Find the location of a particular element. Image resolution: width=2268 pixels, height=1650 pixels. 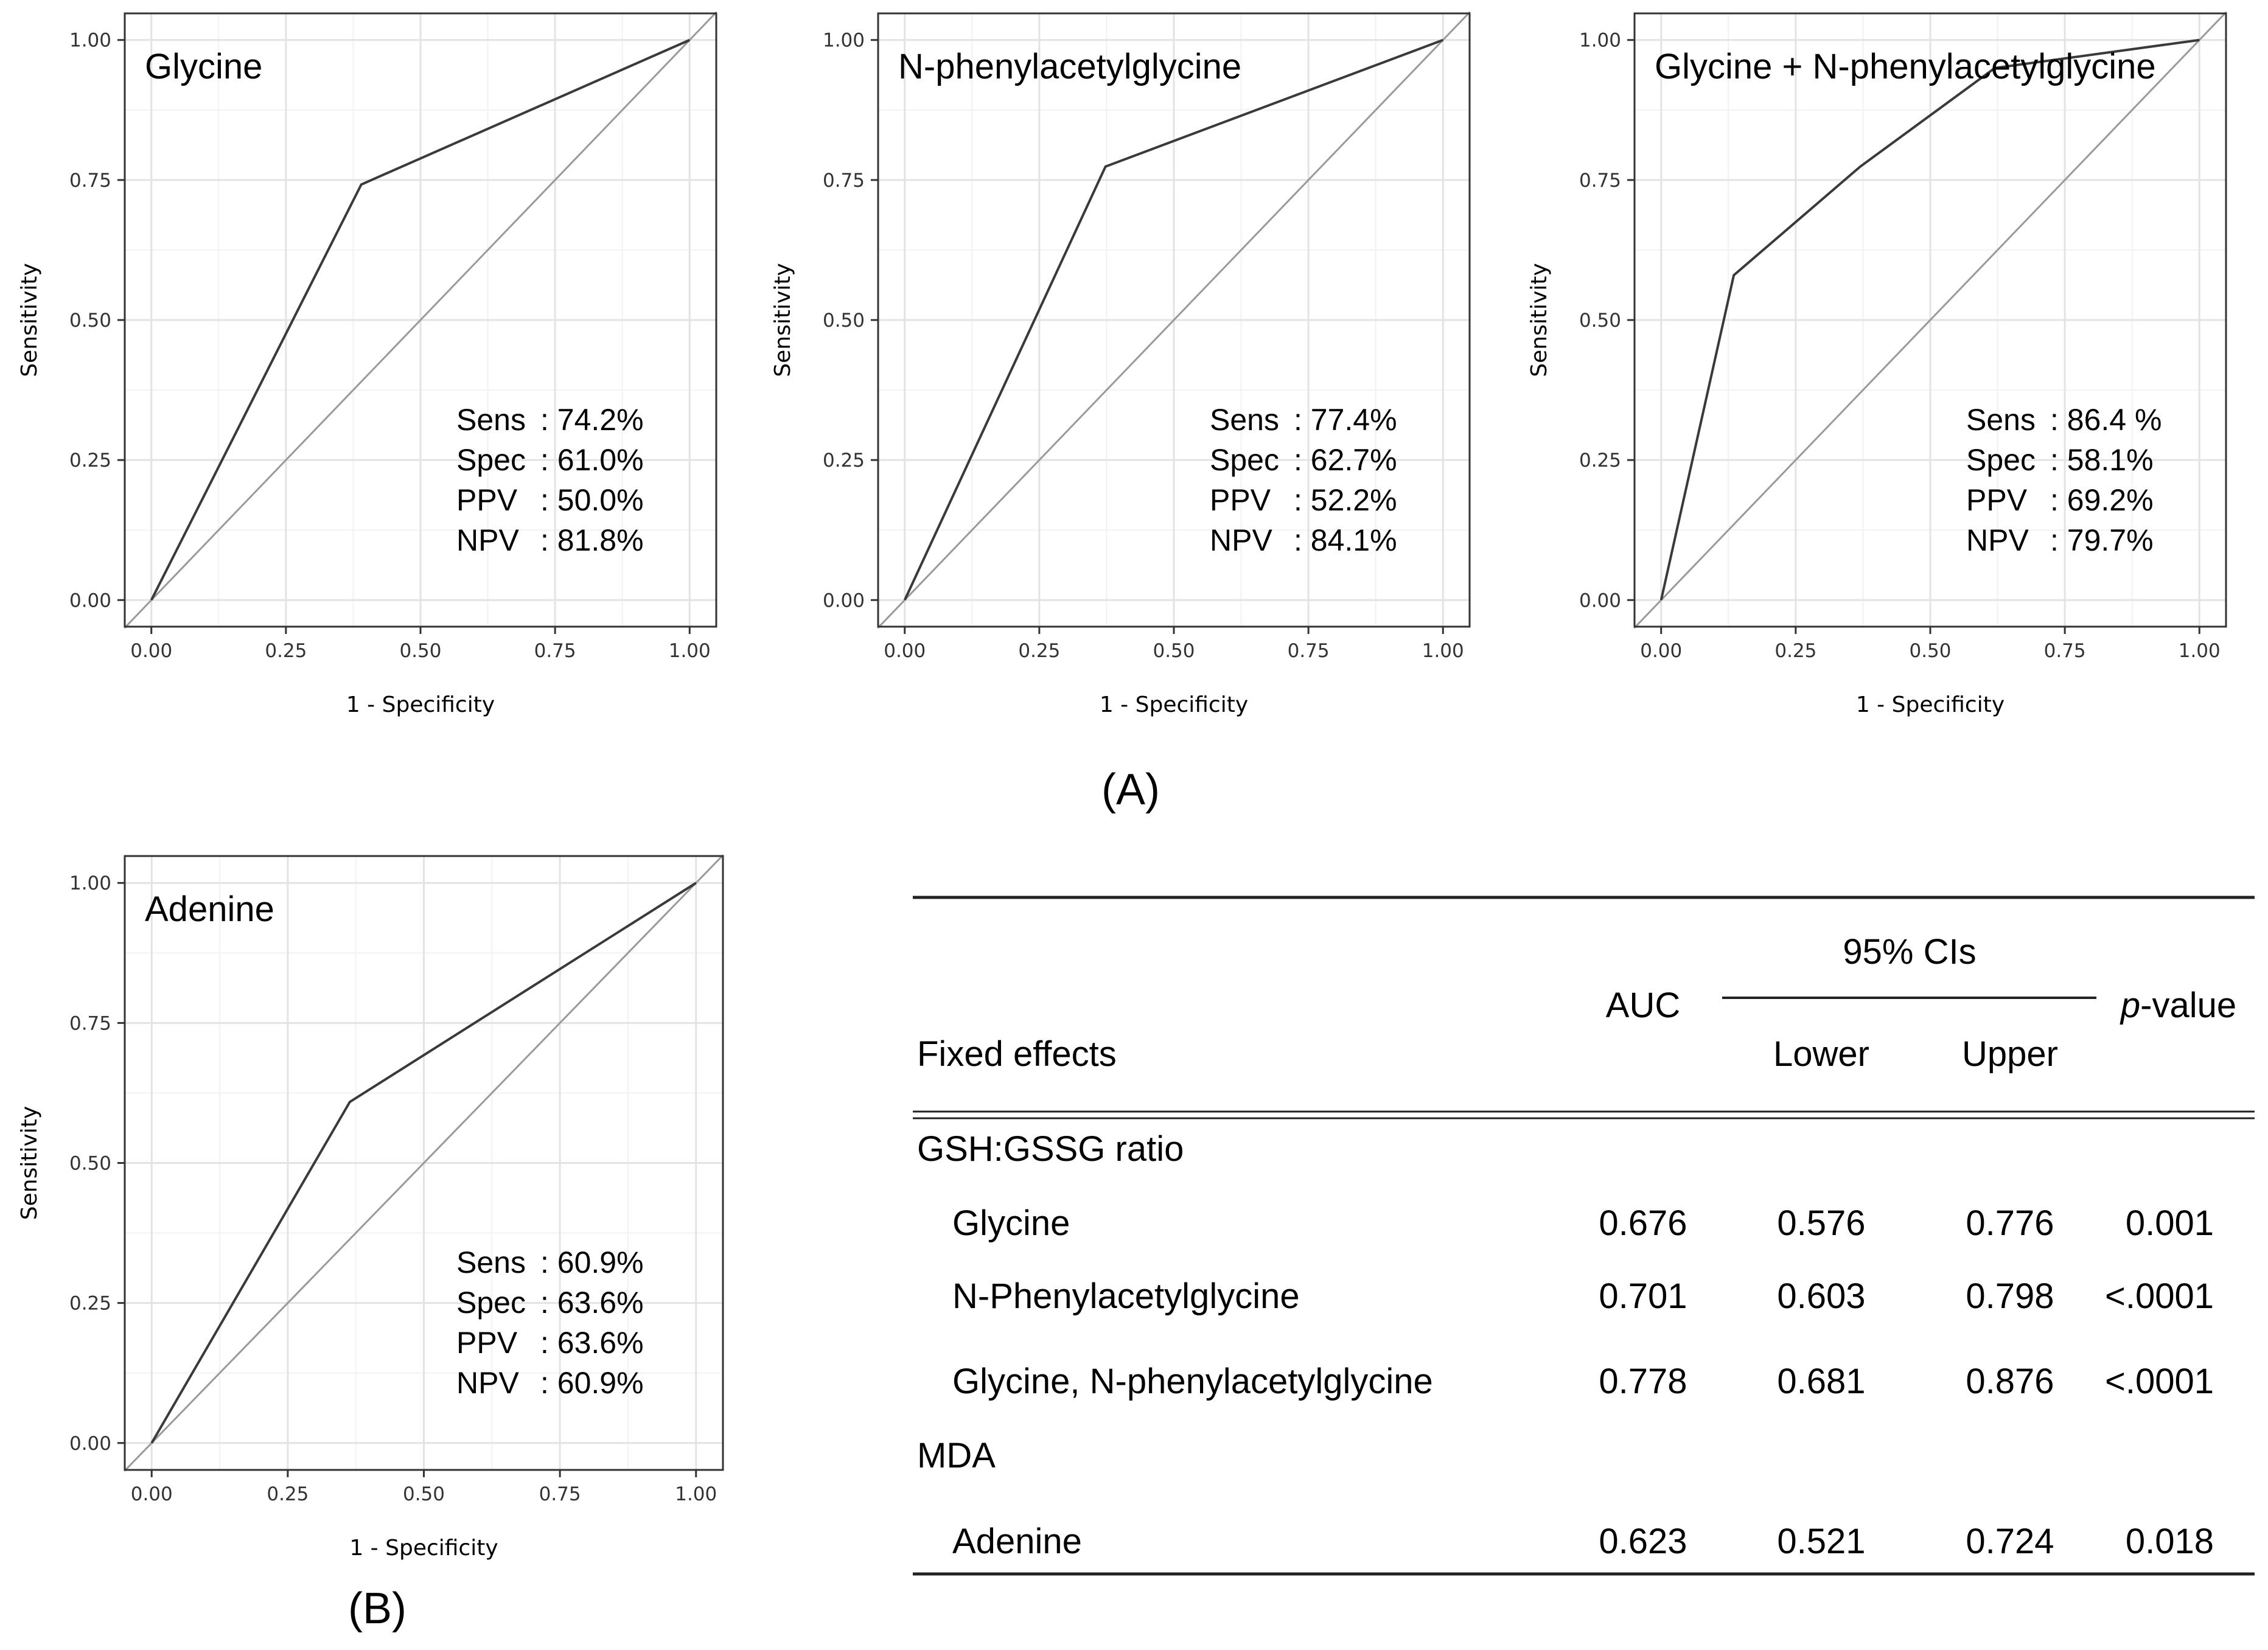

stat-value-spec: : 61.0% is located at coordinates (592, 460).